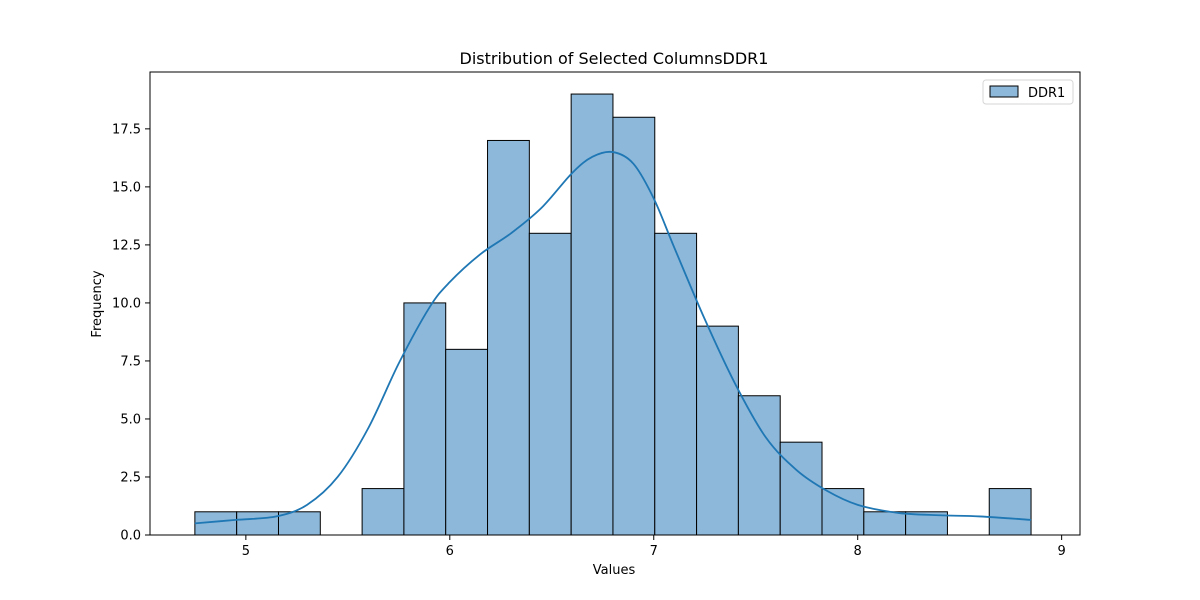 Image resolution: width=1200 pixels, height=600 pixels. Describe the element at coordinates (1046, 93) in the screenshot. I see `legend-label-ddr1: DDR1` at that location.